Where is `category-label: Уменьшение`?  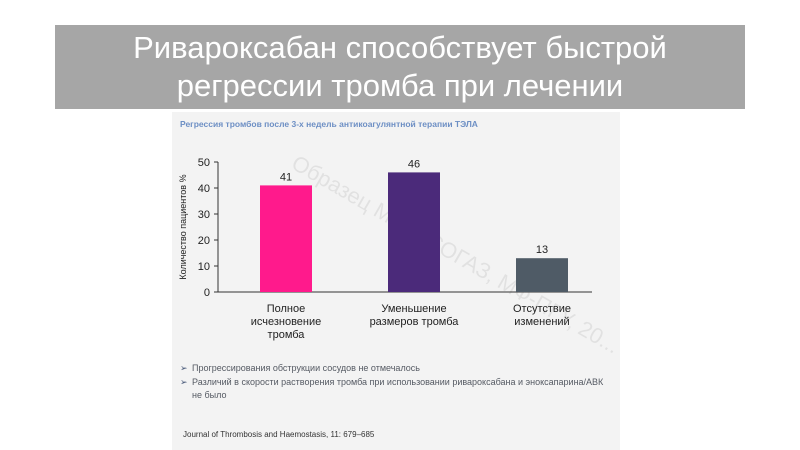 category-label: Уменьшение is located at coordinates (413, 309).